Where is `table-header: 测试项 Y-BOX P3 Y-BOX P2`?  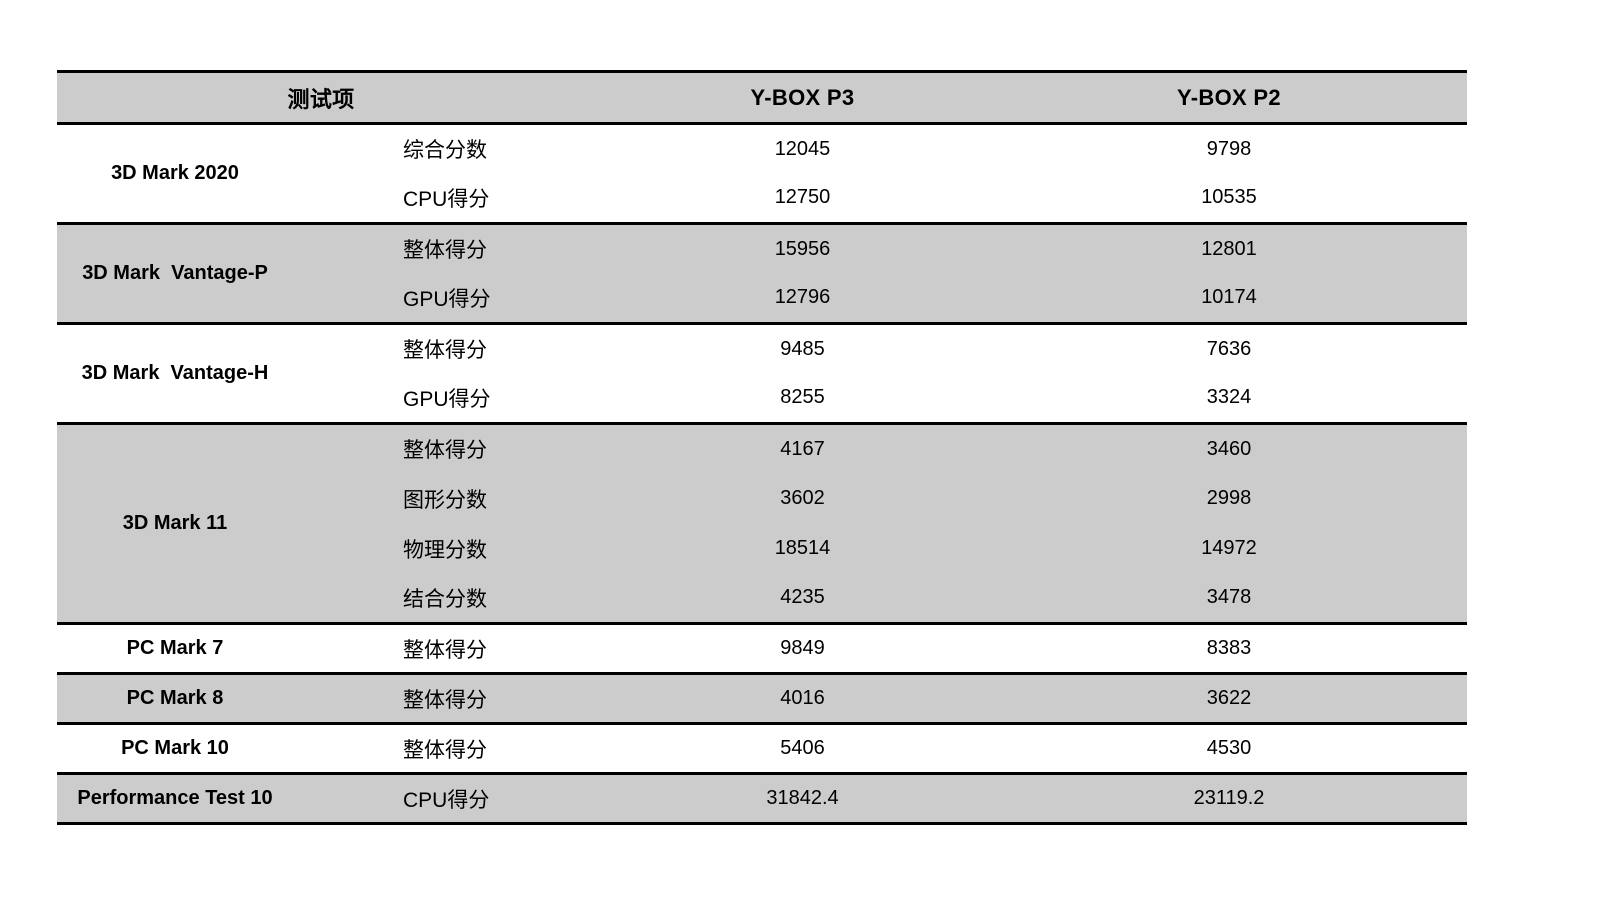
table-header: 测试项 Y-BOX P3 Y-BOX P2 is located at coordinates (762, 97).